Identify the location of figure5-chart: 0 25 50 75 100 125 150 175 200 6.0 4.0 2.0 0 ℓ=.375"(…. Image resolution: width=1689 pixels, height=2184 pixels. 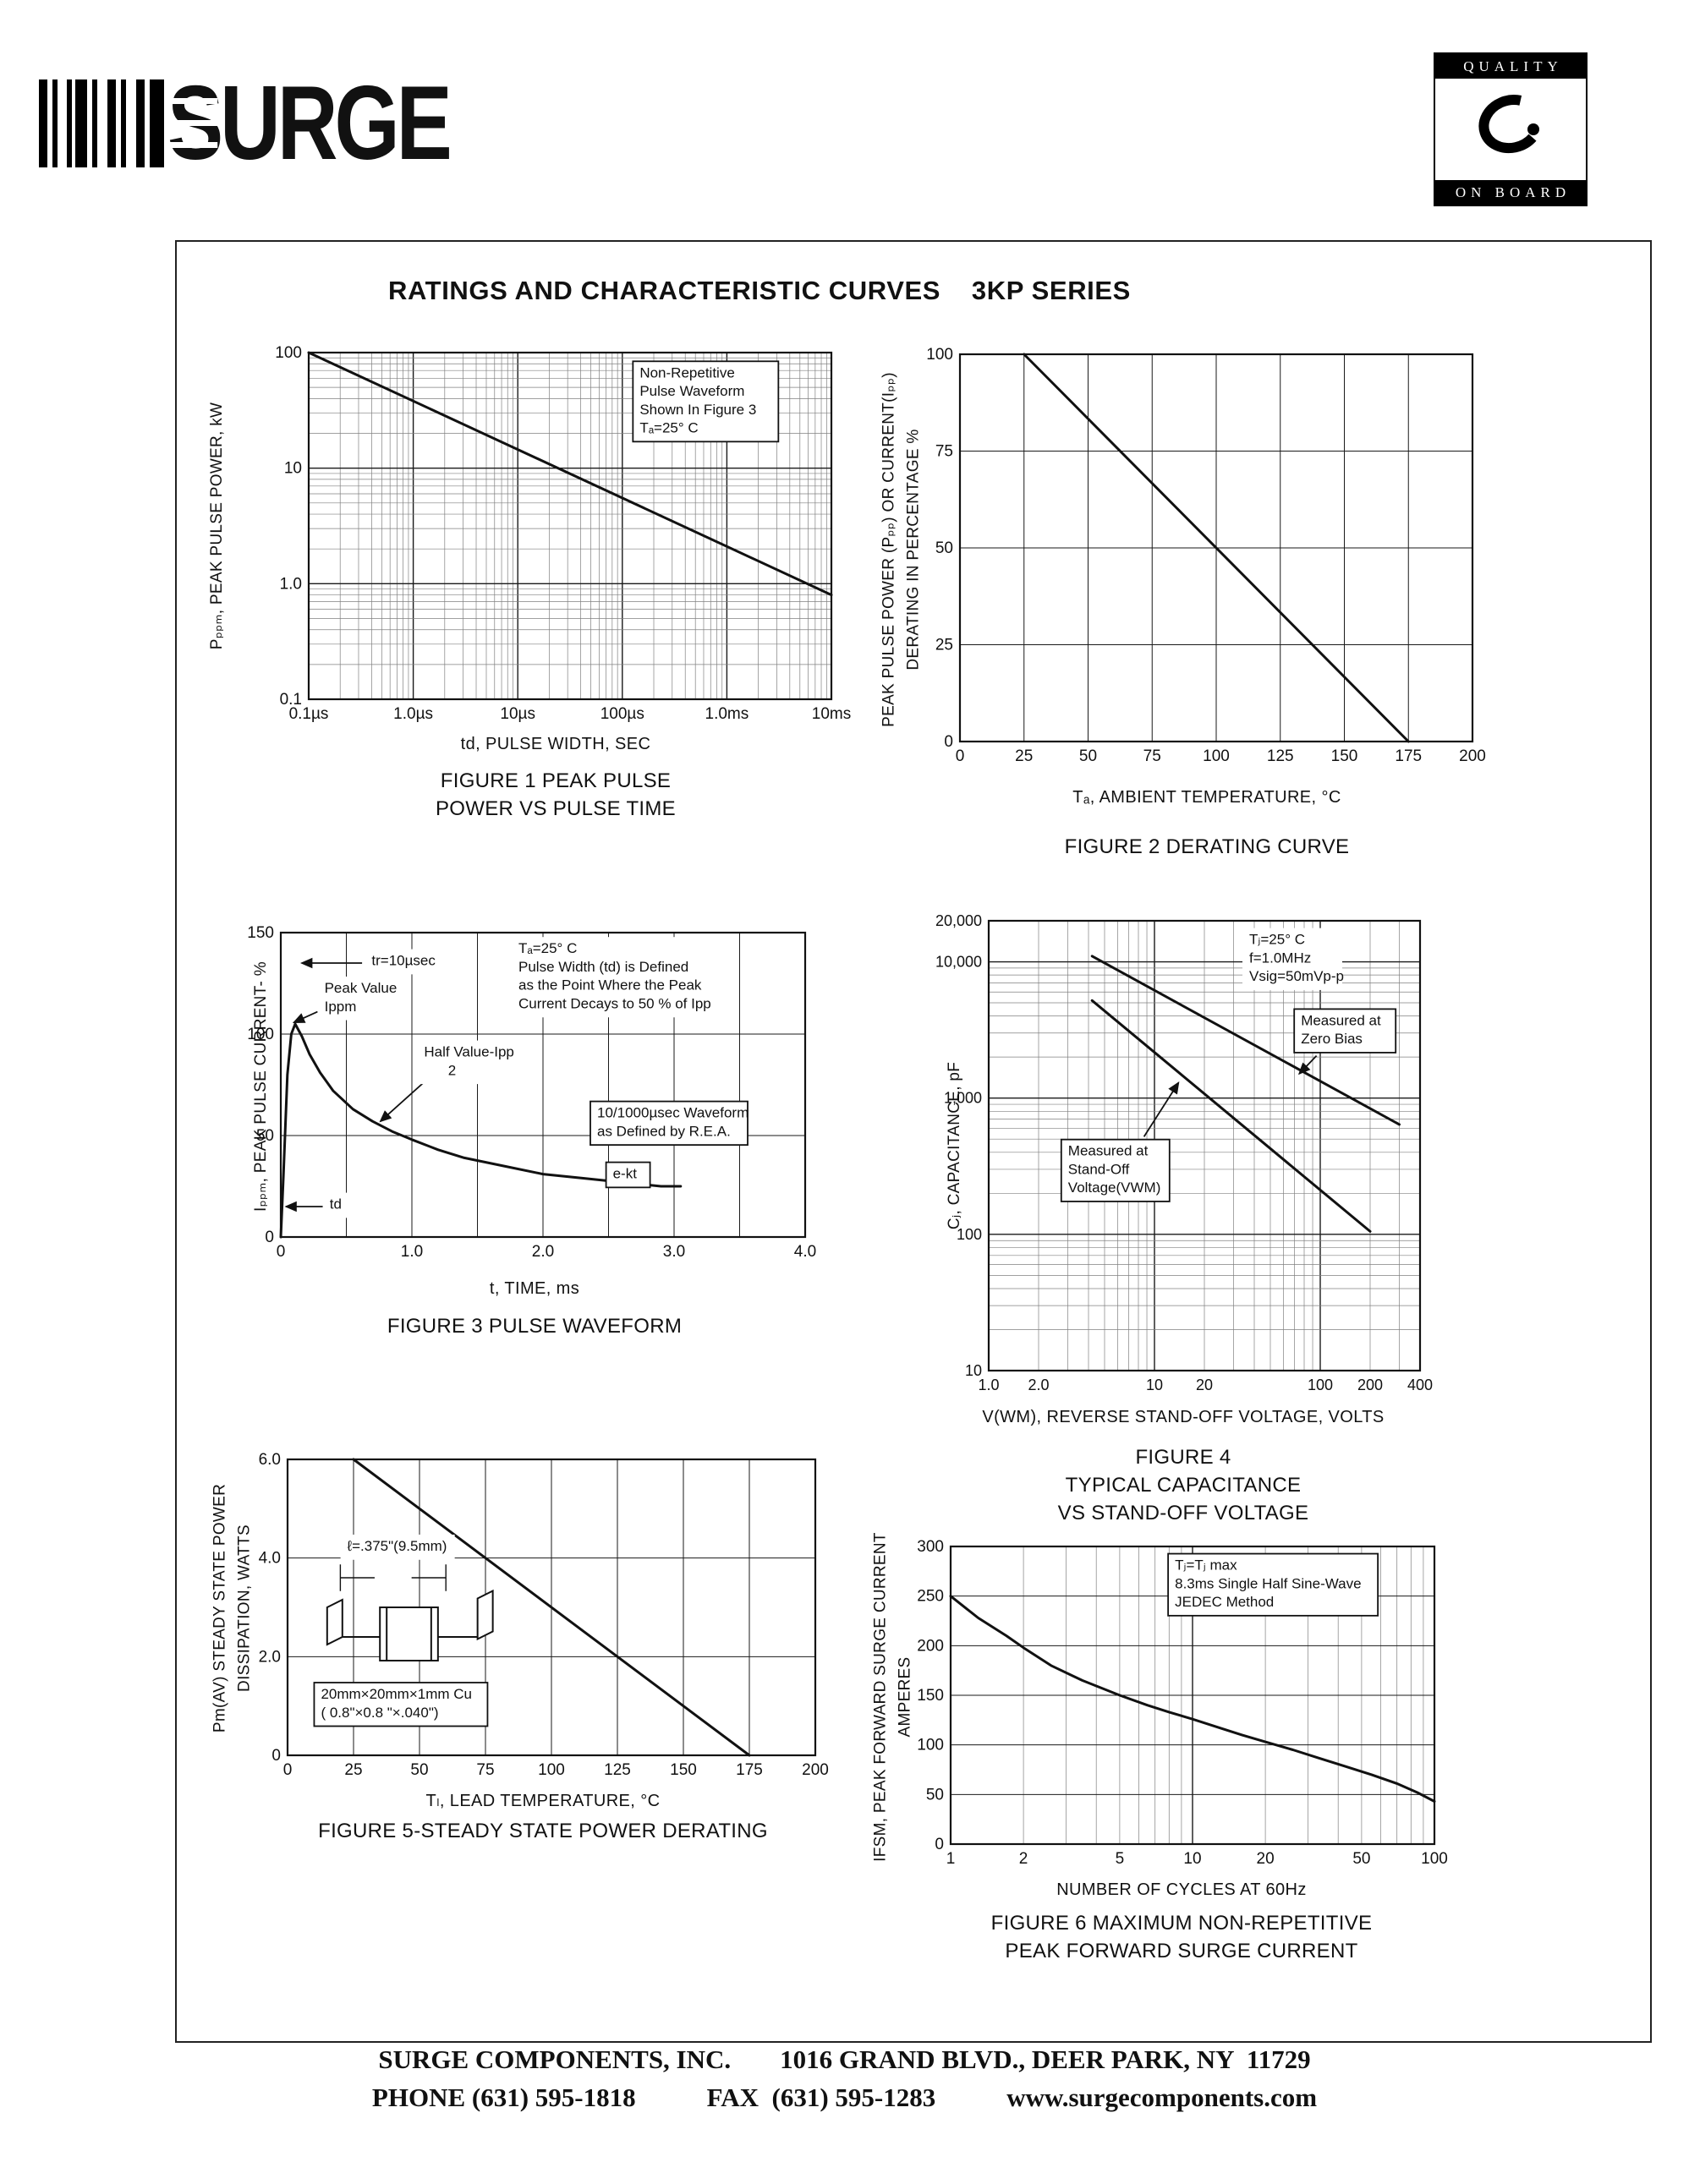
(543, 1619).